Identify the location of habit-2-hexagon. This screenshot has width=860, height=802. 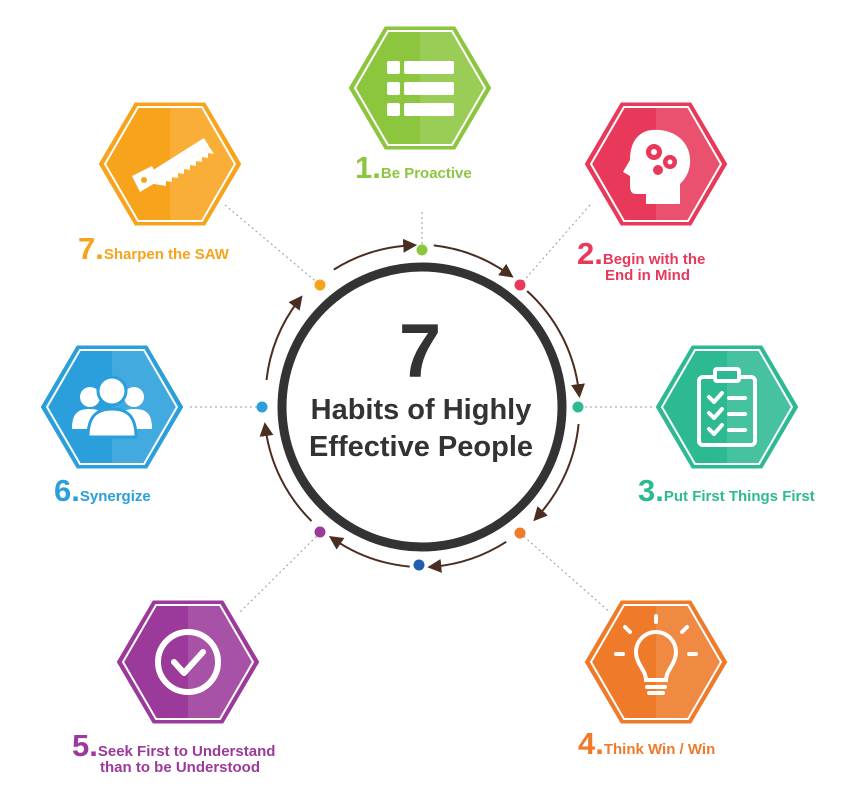
(656, 164).